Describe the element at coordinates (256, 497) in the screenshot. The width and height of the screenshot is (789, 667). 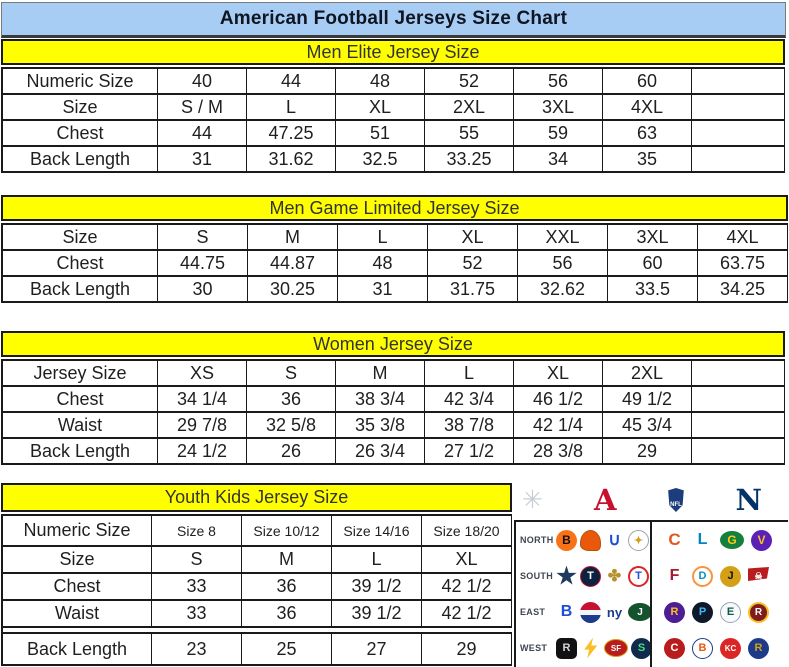
I see `youth-kids-table-header: Youth Kids Jersey Size` at that location.